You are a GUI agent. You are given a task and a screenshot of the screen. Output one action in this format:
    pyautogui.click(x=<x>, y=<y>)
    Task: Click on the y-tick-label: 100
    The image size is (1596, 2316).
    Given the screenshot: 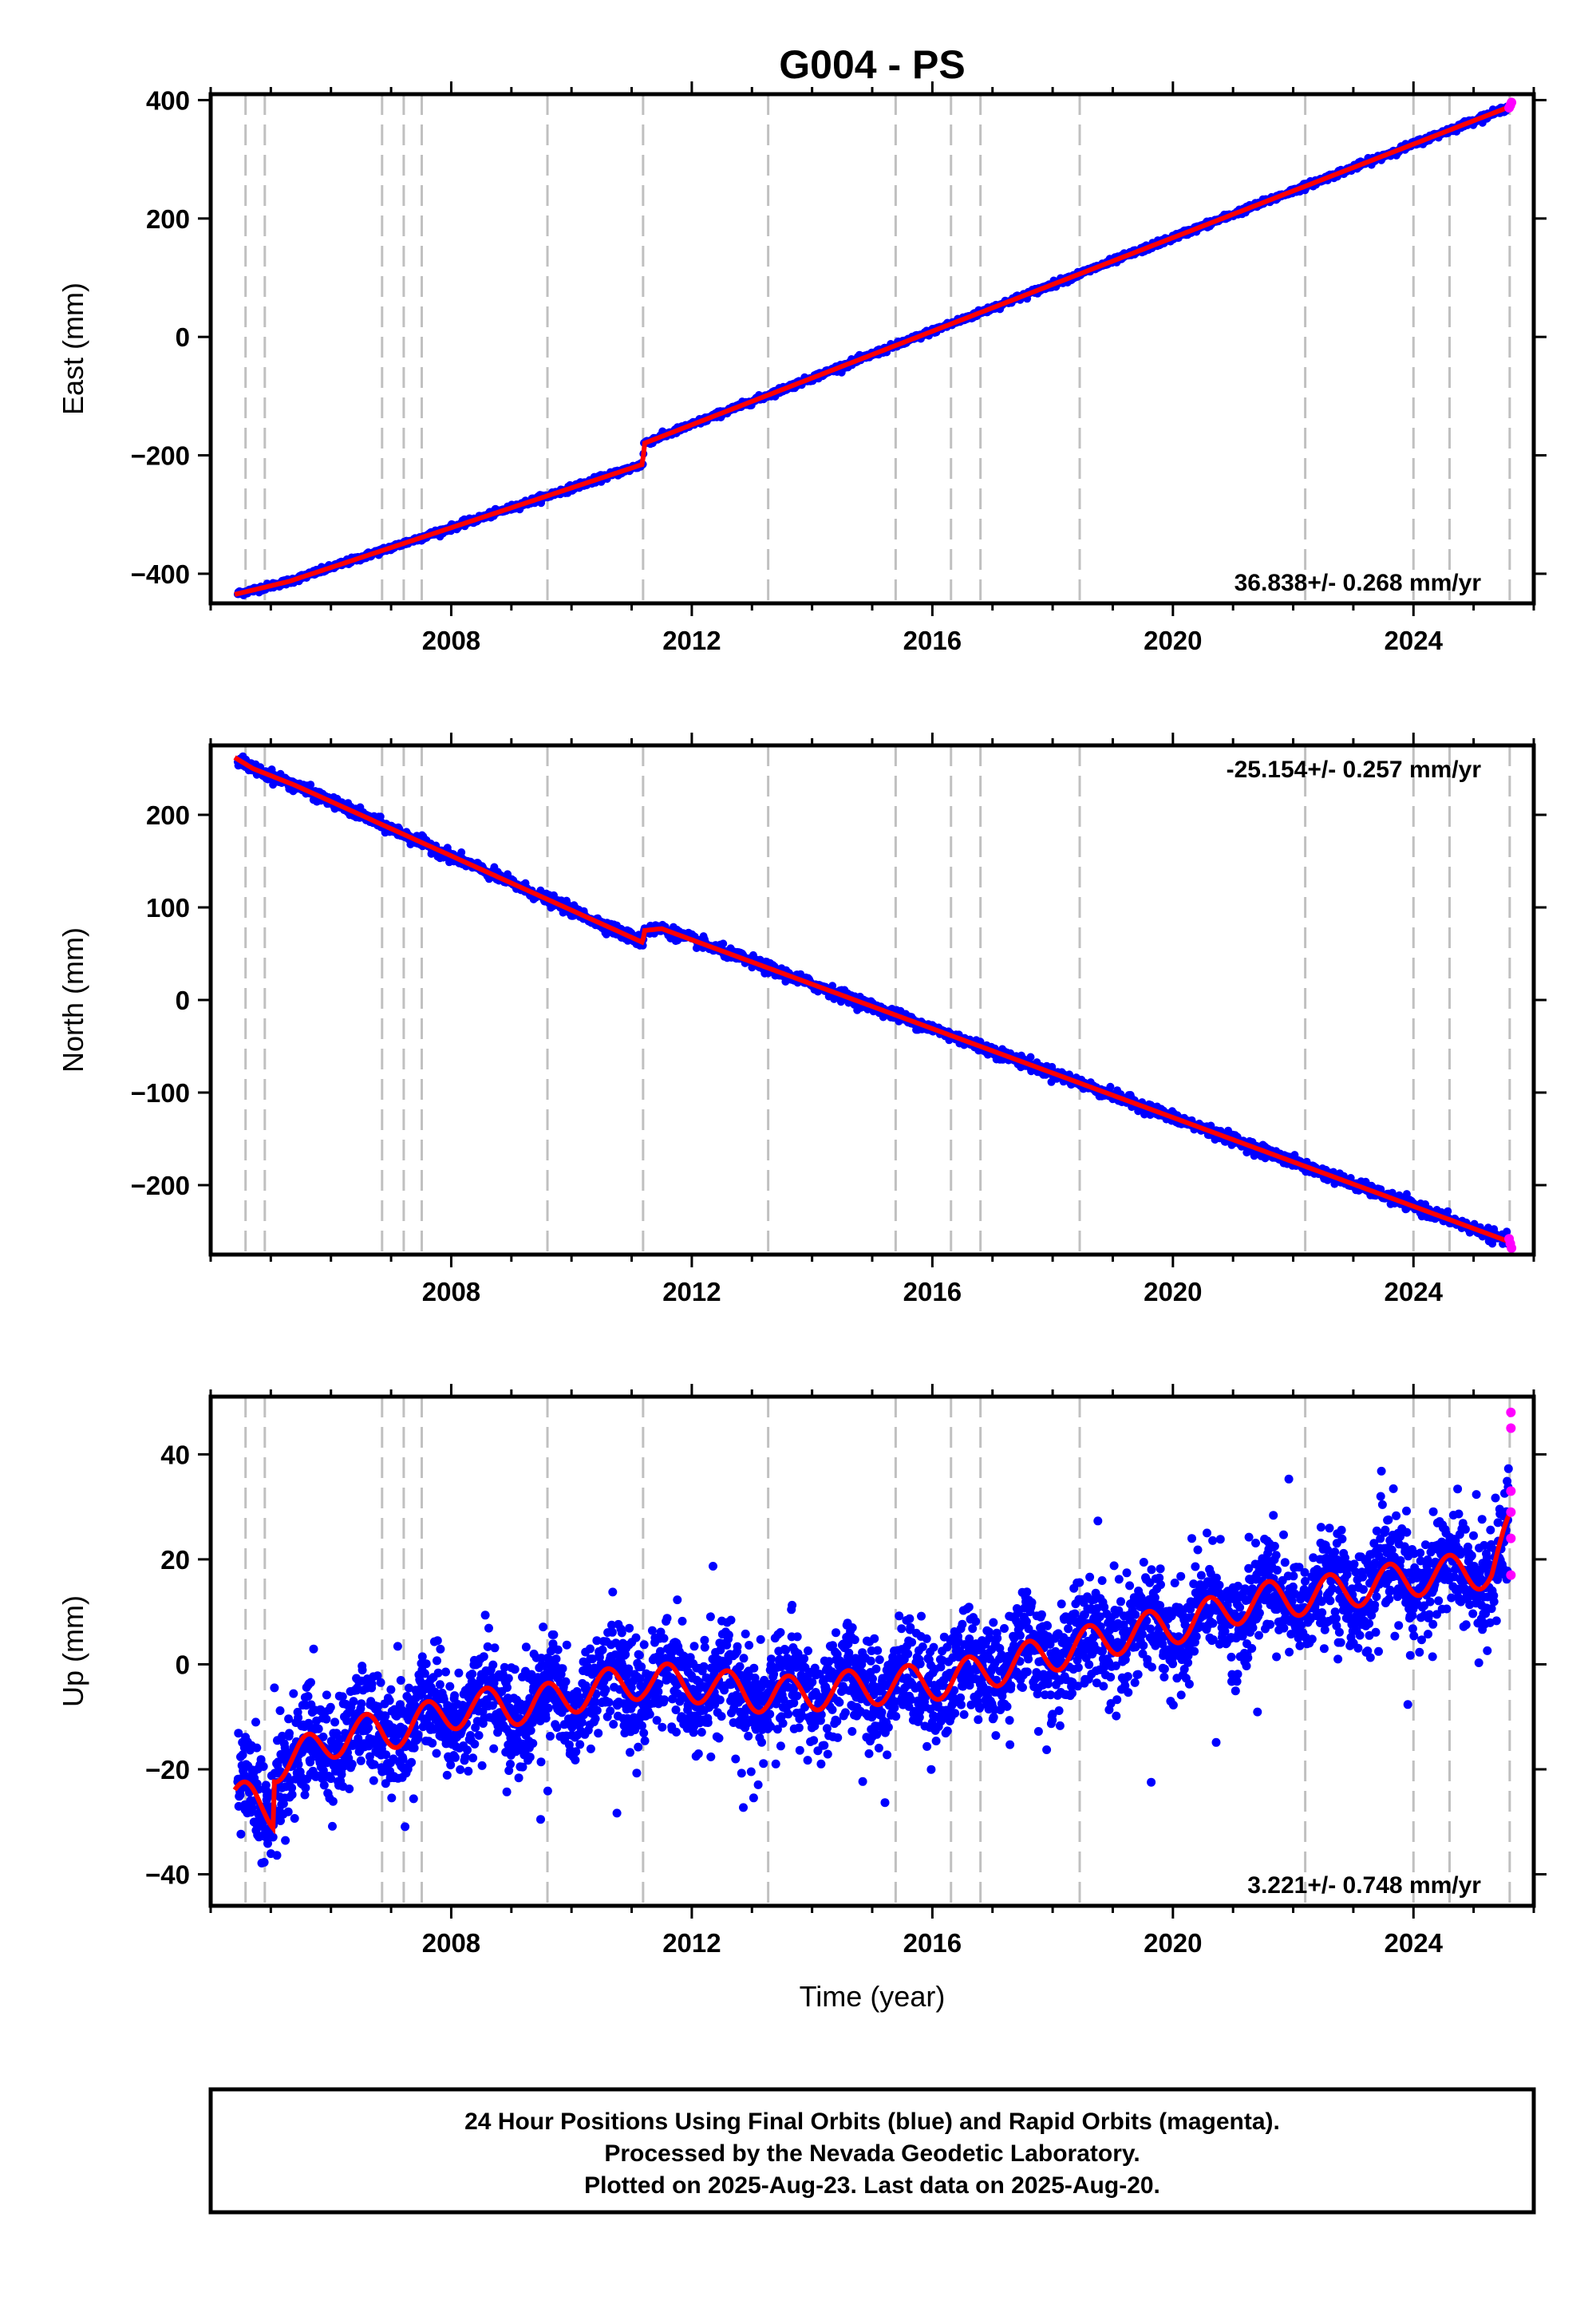 What is the action you would take?
    pyautogui.click(x=168, y=908)
    